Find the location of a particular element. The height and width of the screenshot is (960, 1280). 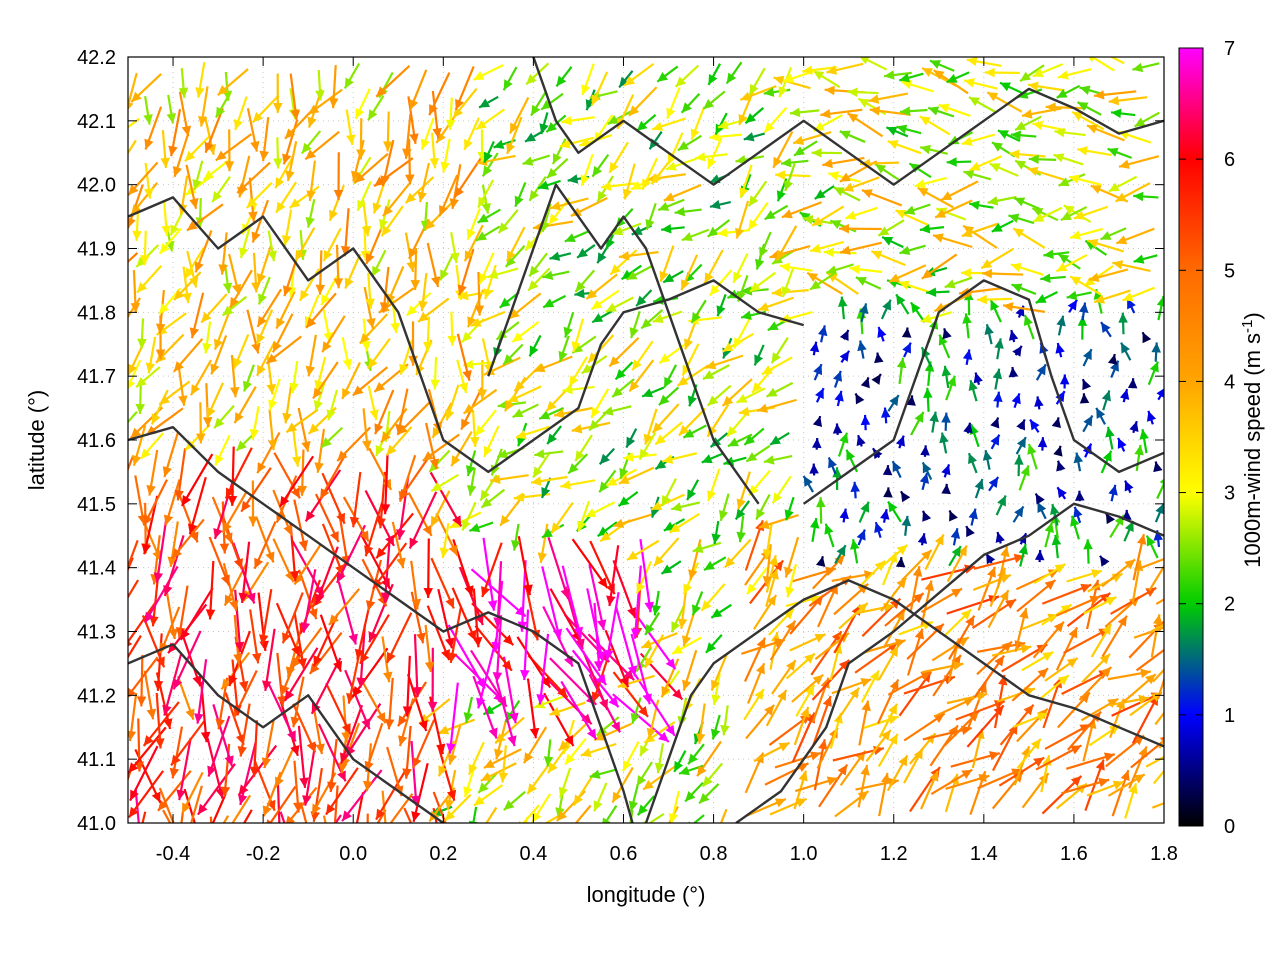

colorbar-ticks: 0 1 2 3 4 5 6 7 is located at coordinates (1207, 438).